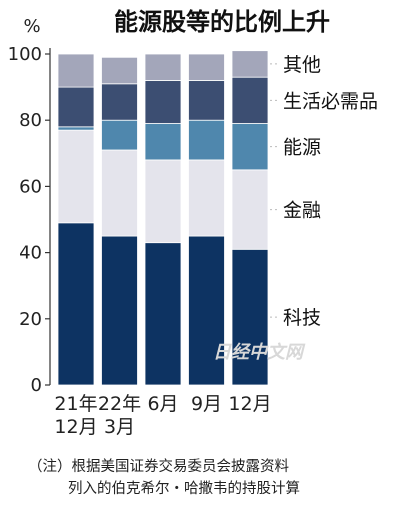  What do you see at coordinates (30, 253) in the screenshot?
I see `y-tick-label: 40` at bounding box center [30, 253].